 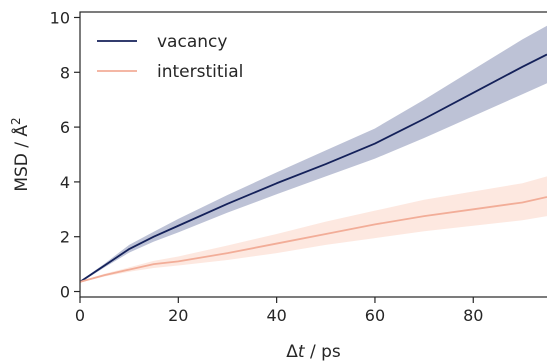 What do you see at coordinates (473, 315) in the screenshot?
I see `x-tick-label: 80` at bounding box center [473, 315].